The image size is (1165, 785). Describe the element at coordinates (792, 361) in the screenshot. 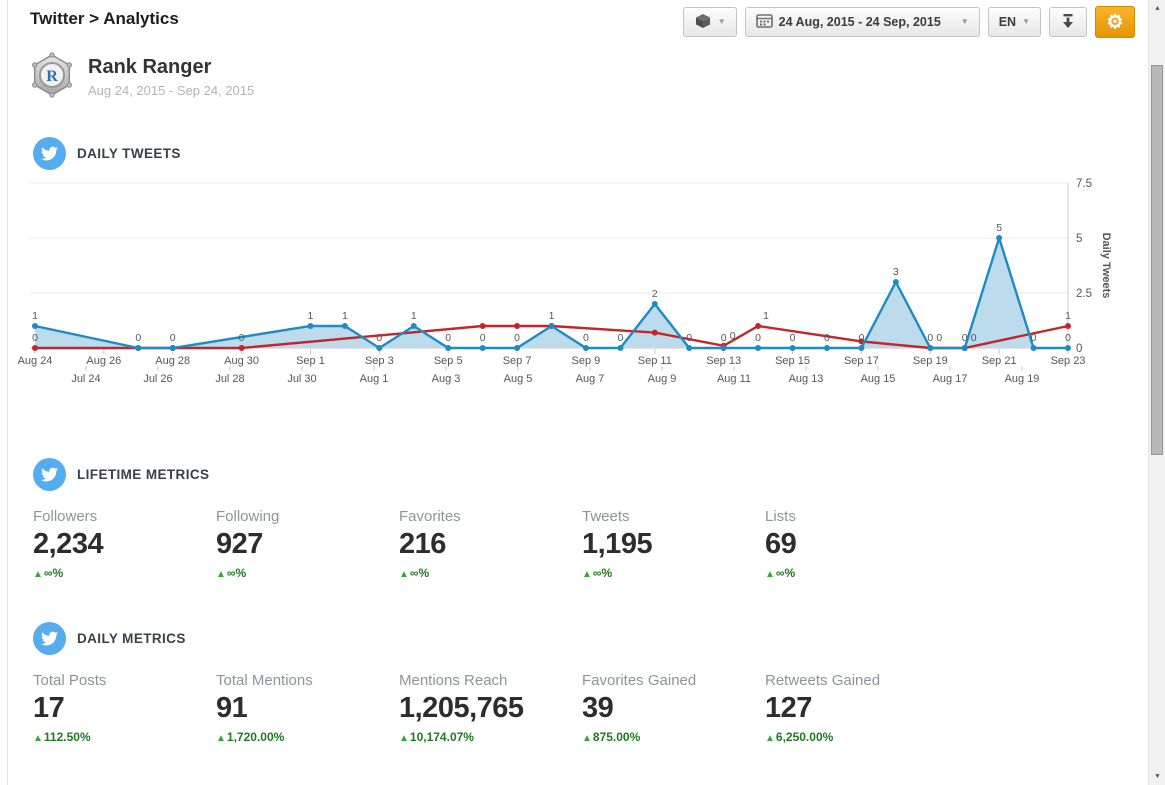

I see `svg-text: Sep 15` at that location.